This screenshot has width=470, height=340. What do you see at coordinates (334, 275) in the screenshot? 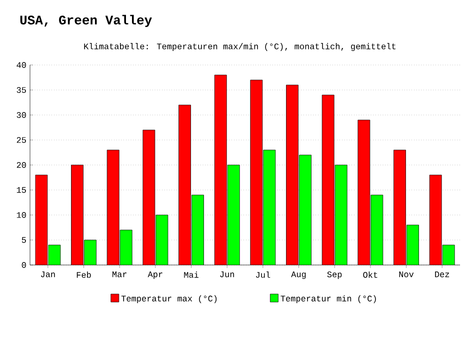
I see `x-tick-label: Sep` at bounding box center [334, 275].